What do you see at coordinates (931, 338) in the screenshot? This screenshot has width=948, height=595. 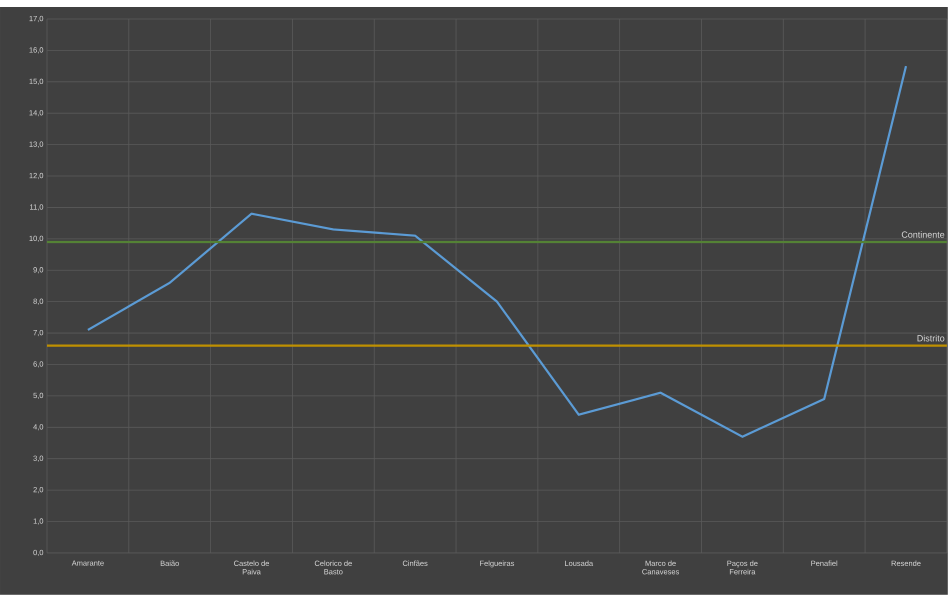 I see `ref-line-label: Distrito` at bounding box center [931, 338].